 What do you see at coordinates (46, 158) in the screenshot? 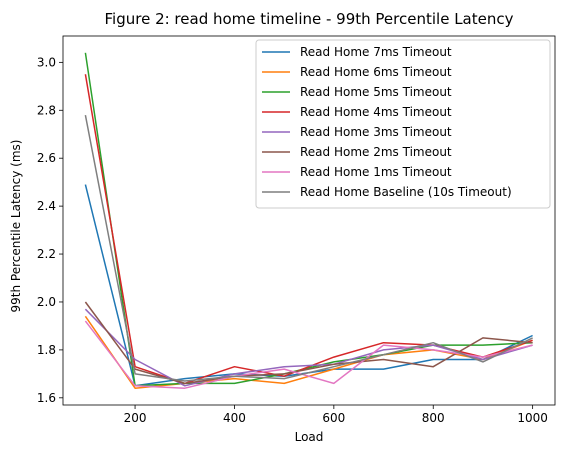
I see `y-tick-label: 2.6` at bounding box center [46, 158].